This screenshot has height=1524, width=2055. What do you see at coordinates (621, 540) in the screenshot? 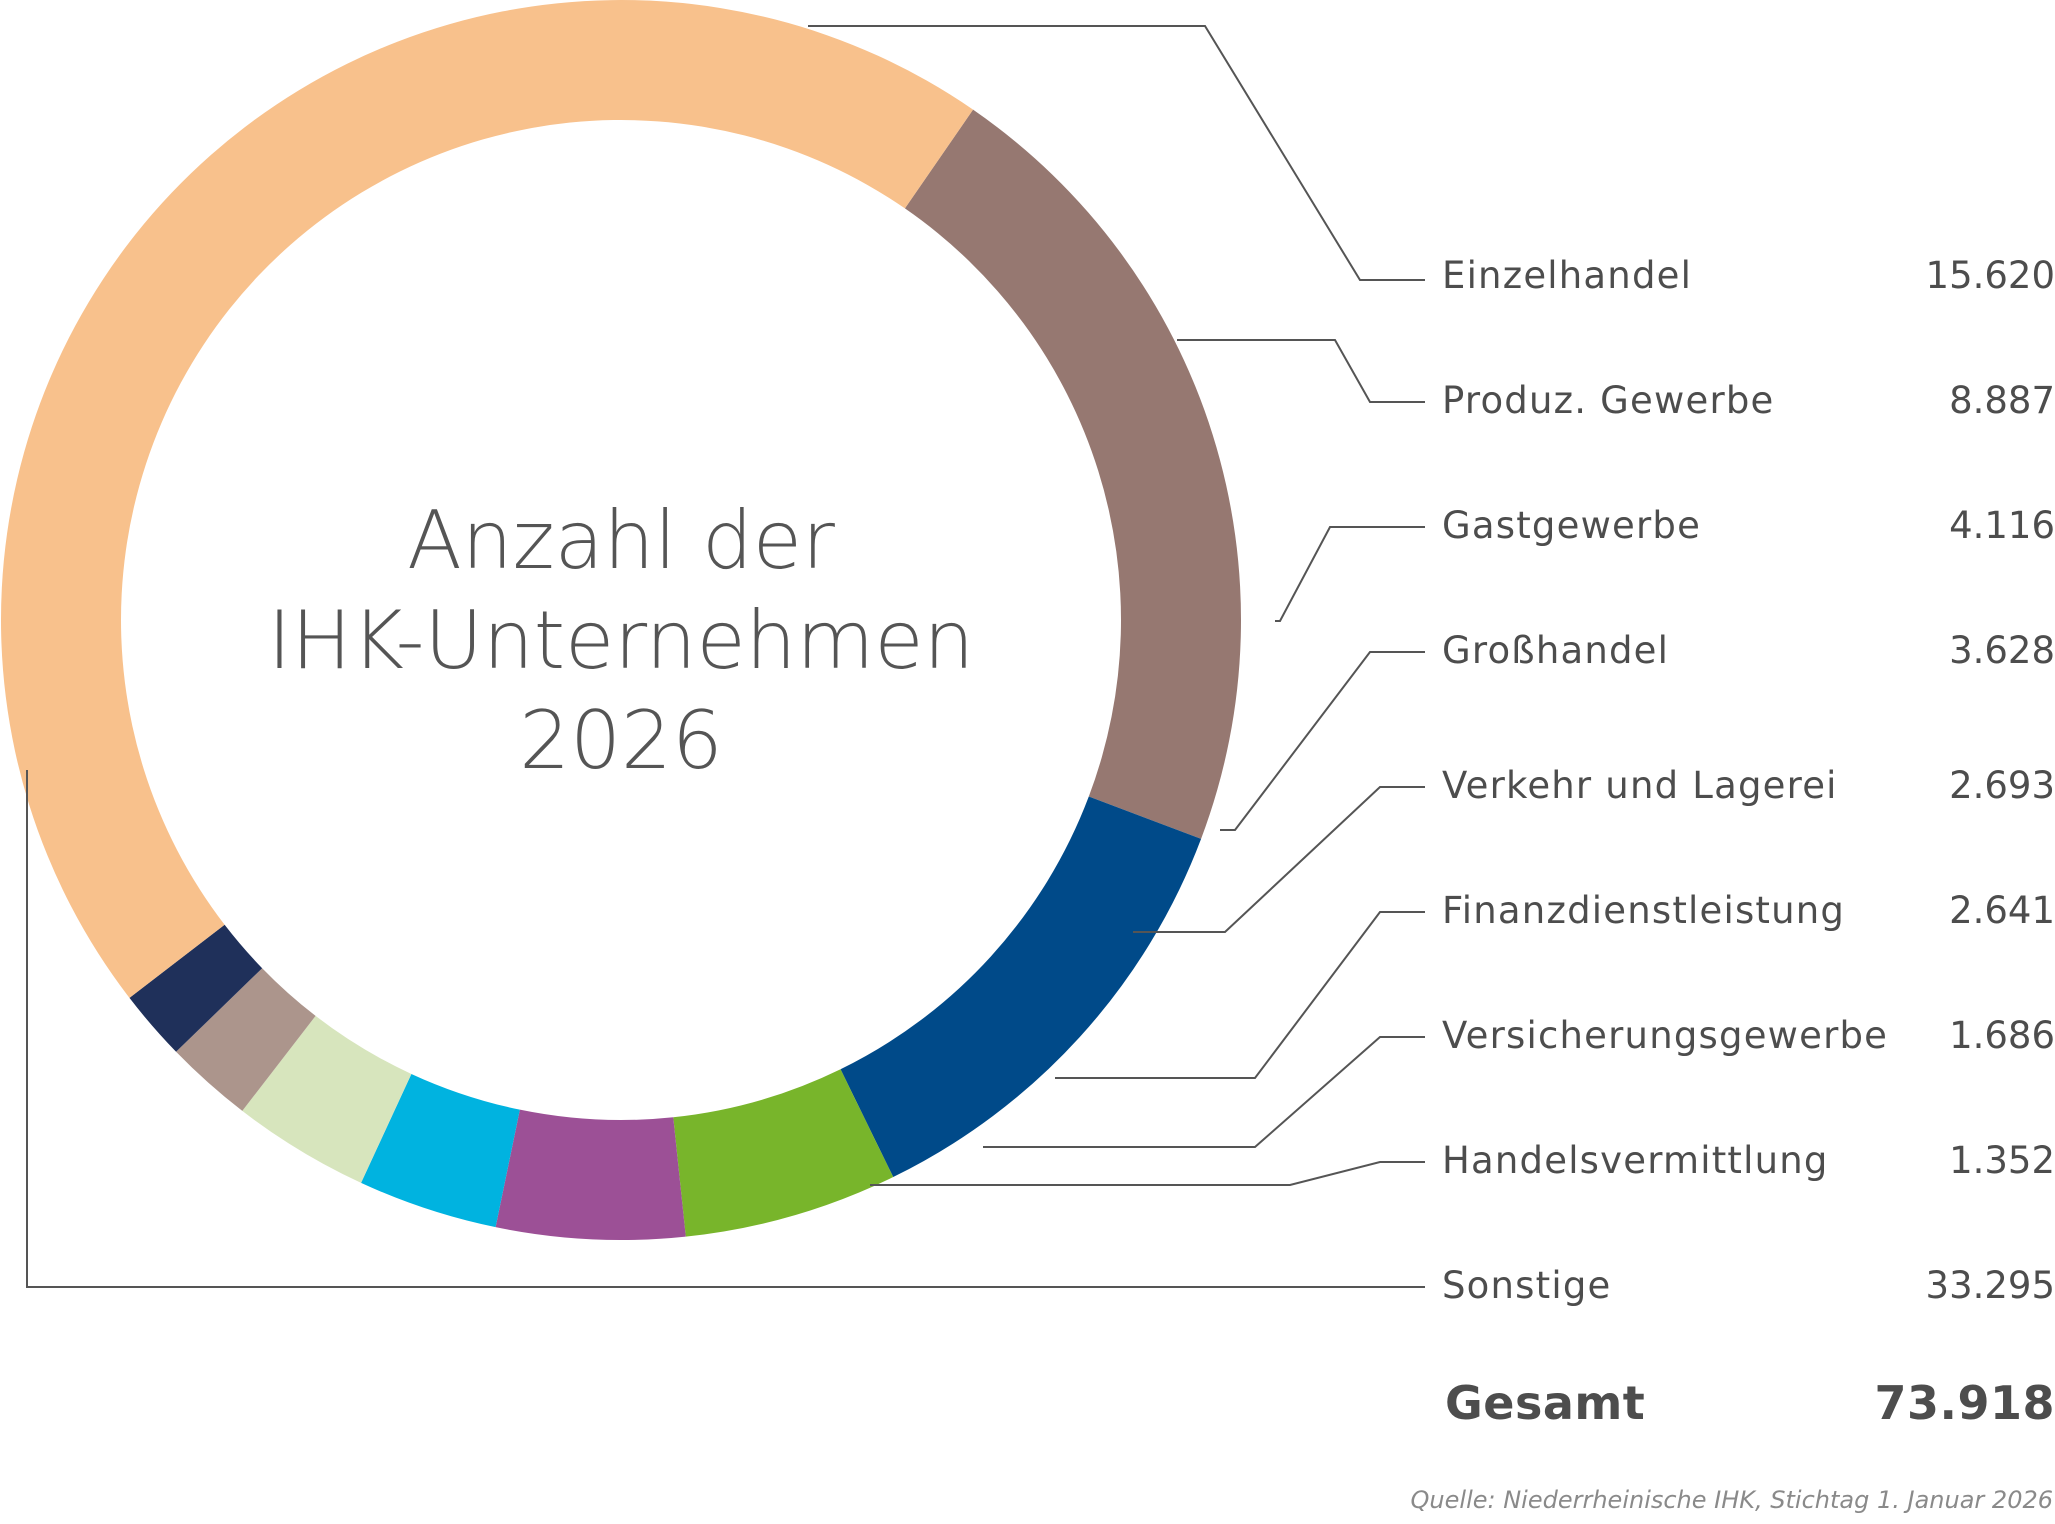
I see `chart-title-line-1: Anzahl der` at bounding box center [621, 540].